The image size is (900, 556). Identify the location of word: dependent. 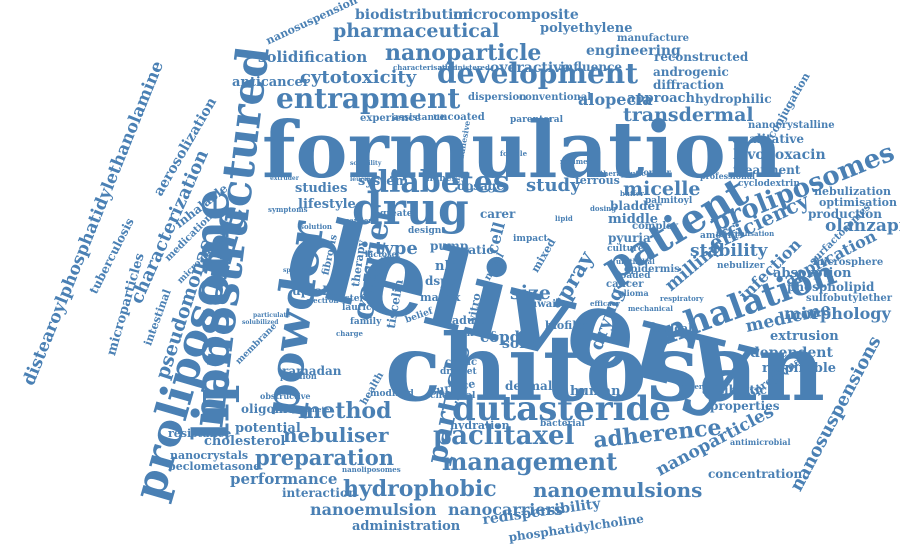
(791, 353).